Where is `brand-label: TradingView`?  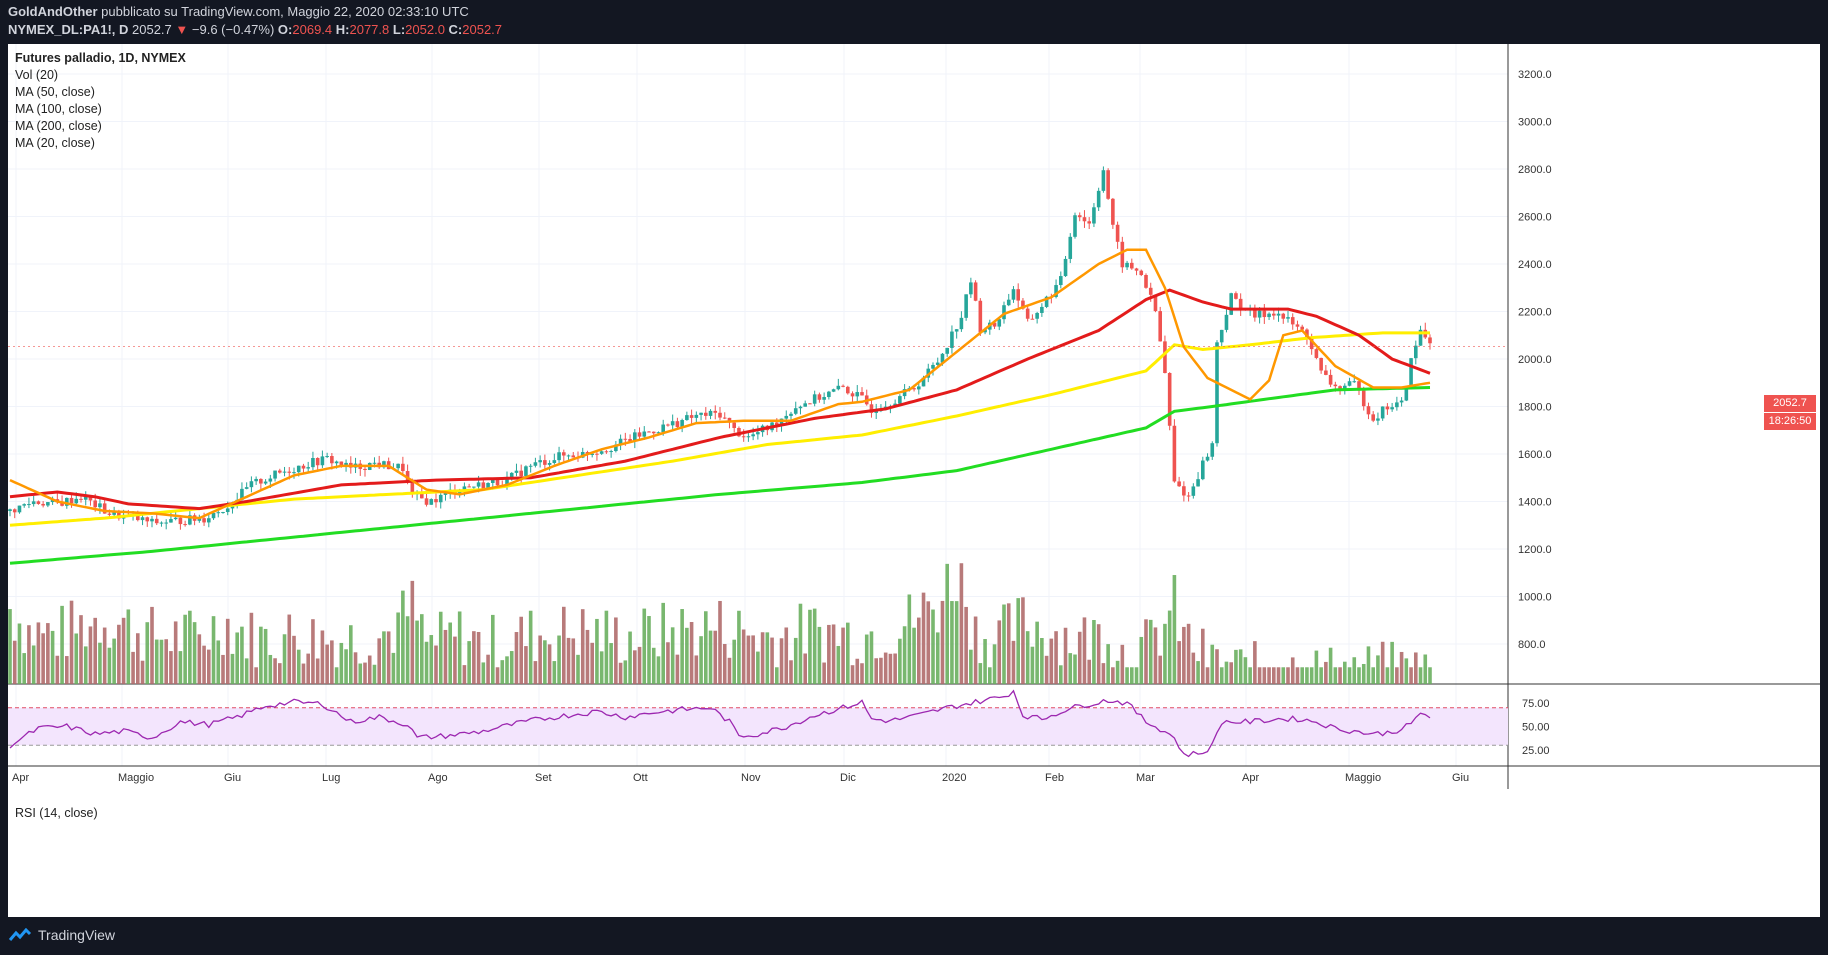
brand-label: TradingView is located at coordinates (77, 935).